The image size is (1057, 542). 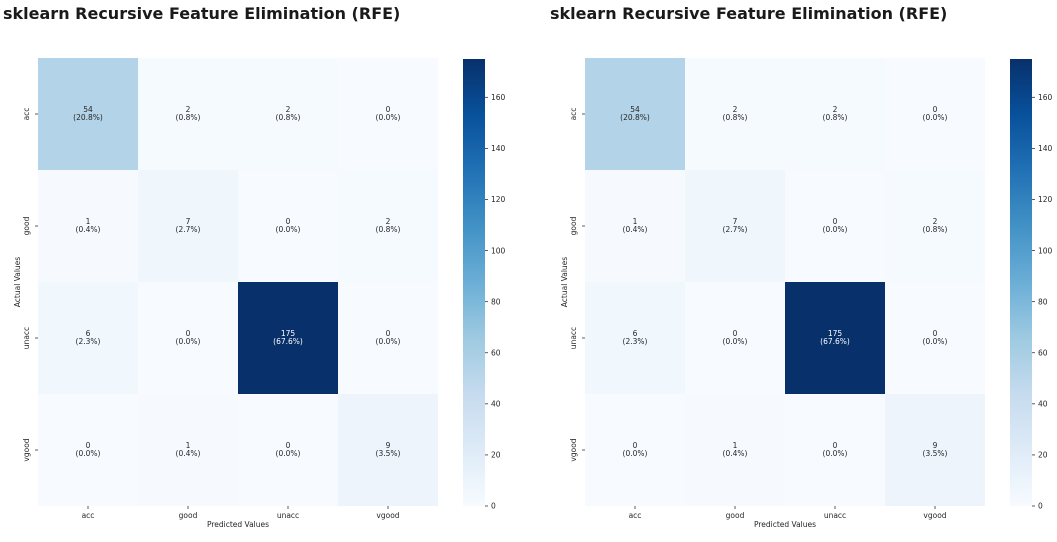 I want to click on cell-count-label: 175, so click(x=288, y=333).